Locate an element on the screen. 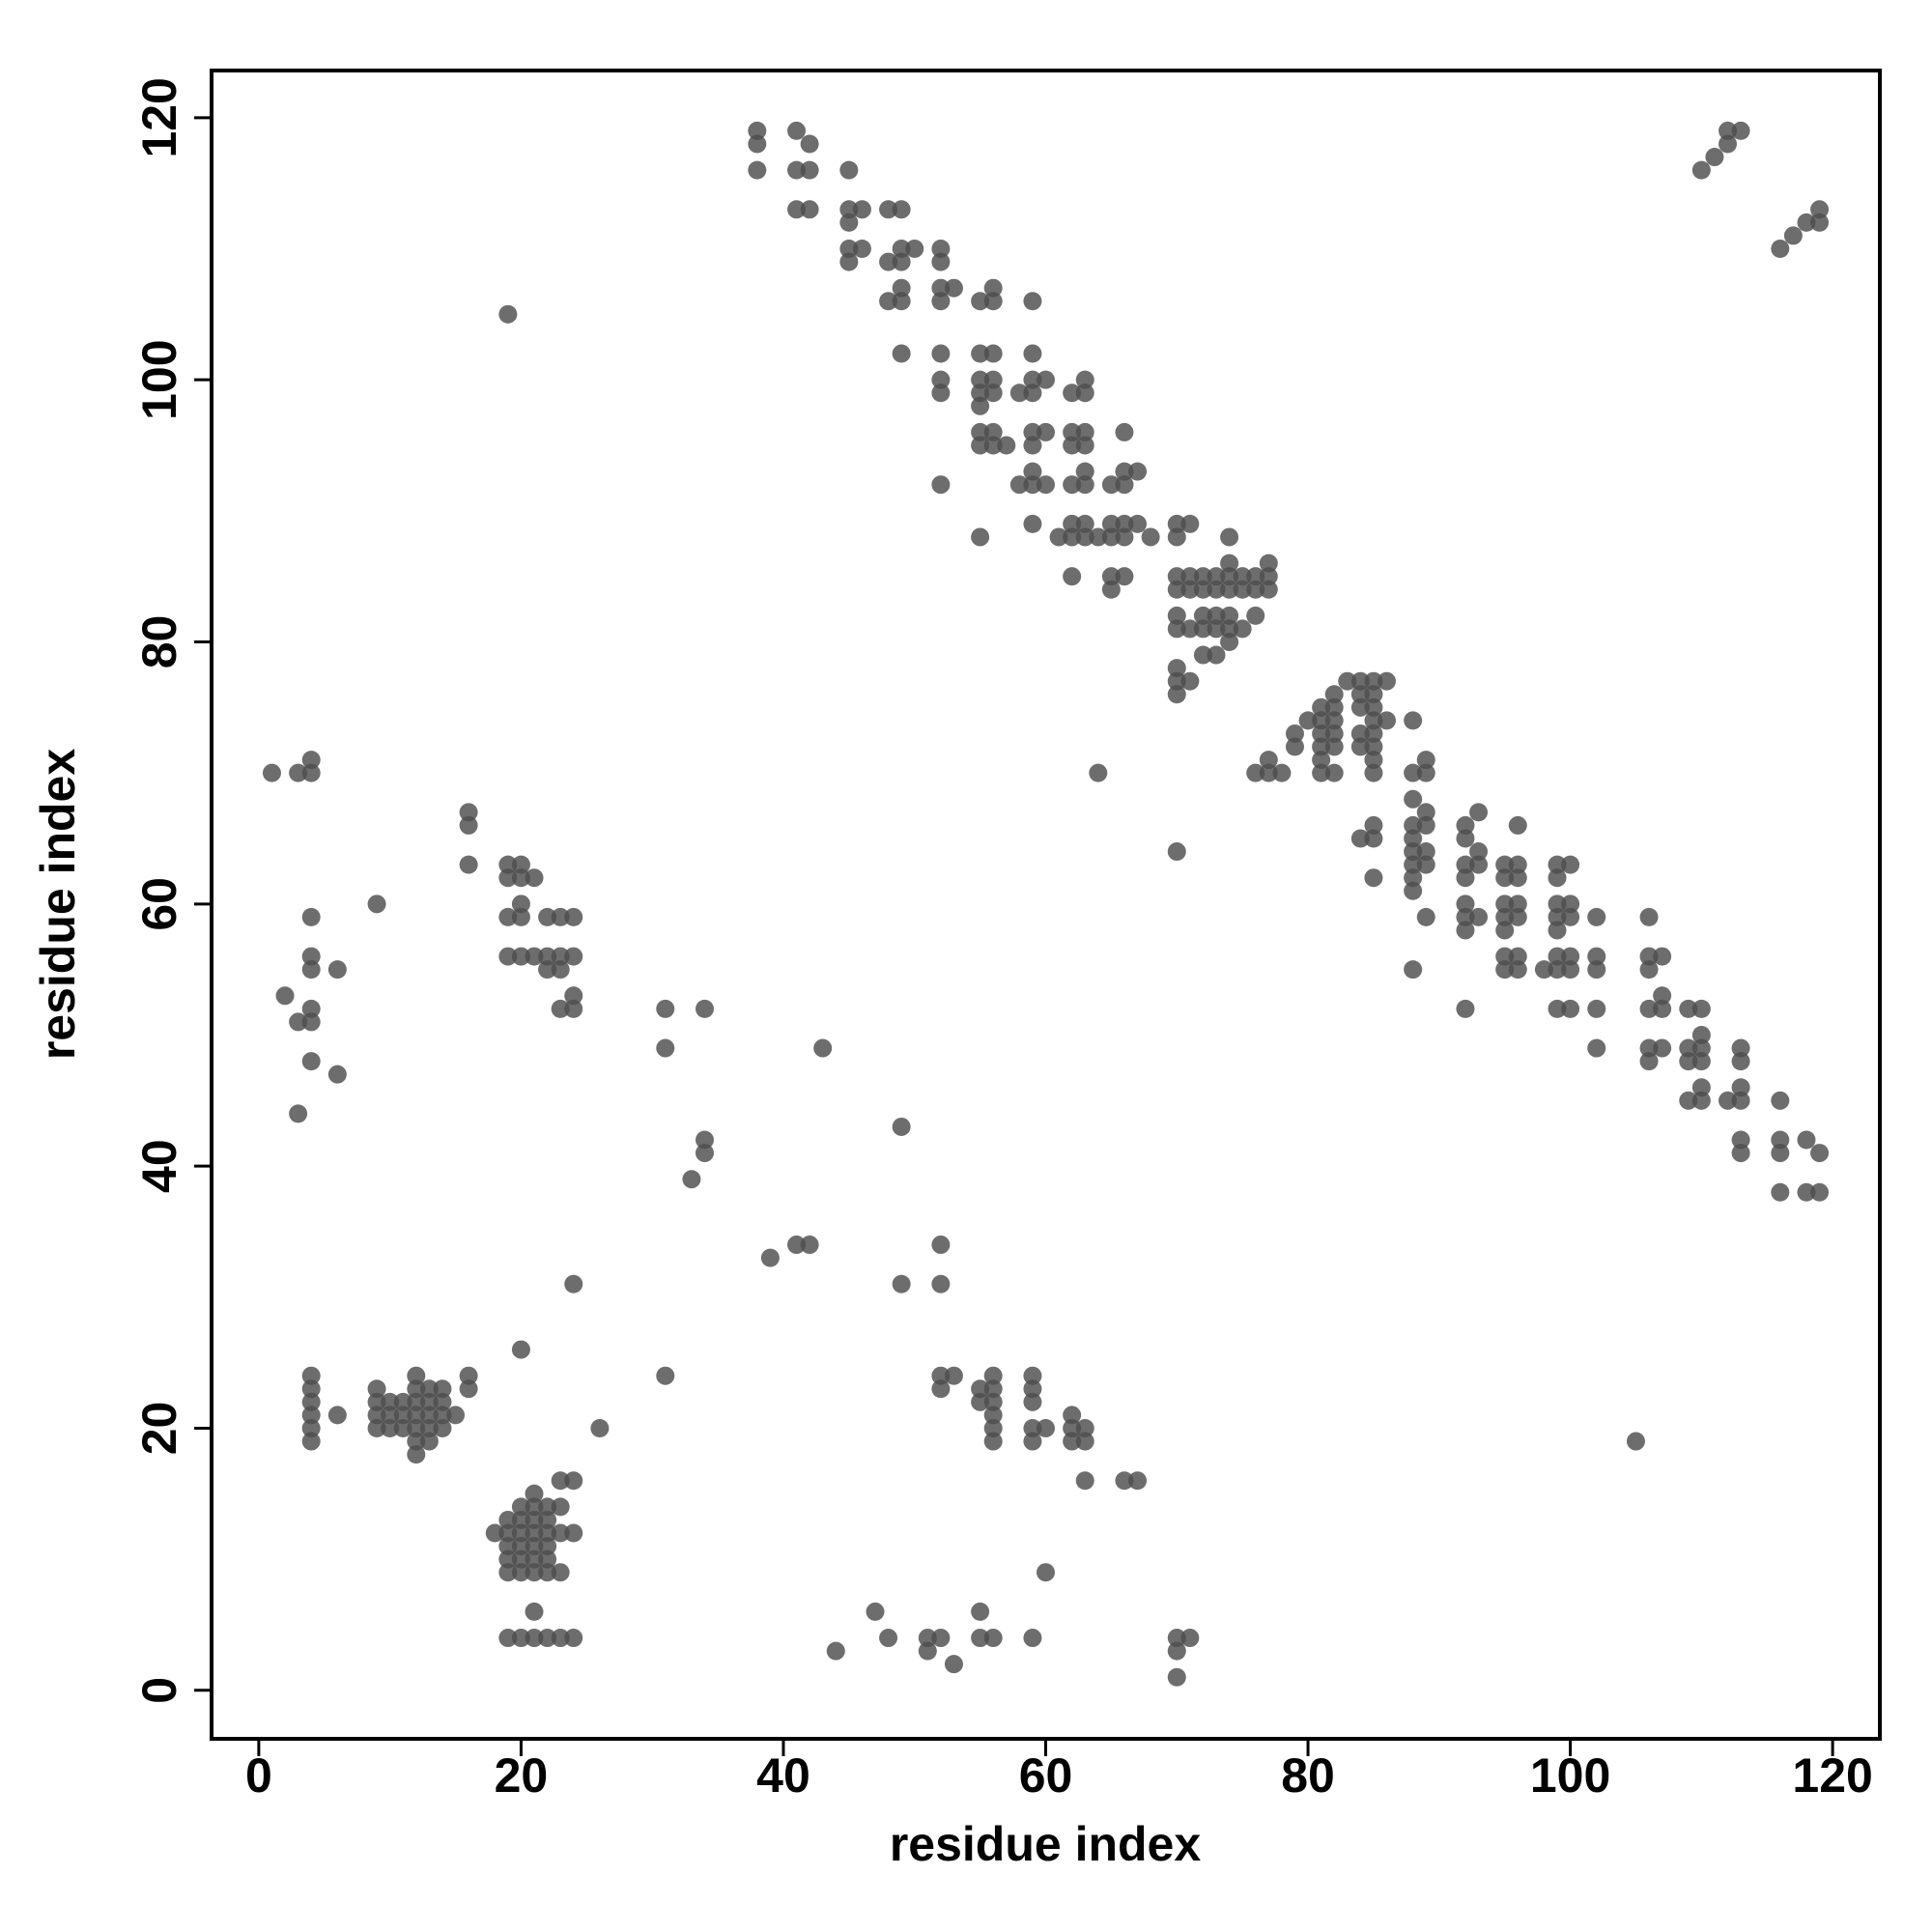 This screenshot has height=1932, width=1932. x-tick-label: 40 is located at coordinates (783, 1775).